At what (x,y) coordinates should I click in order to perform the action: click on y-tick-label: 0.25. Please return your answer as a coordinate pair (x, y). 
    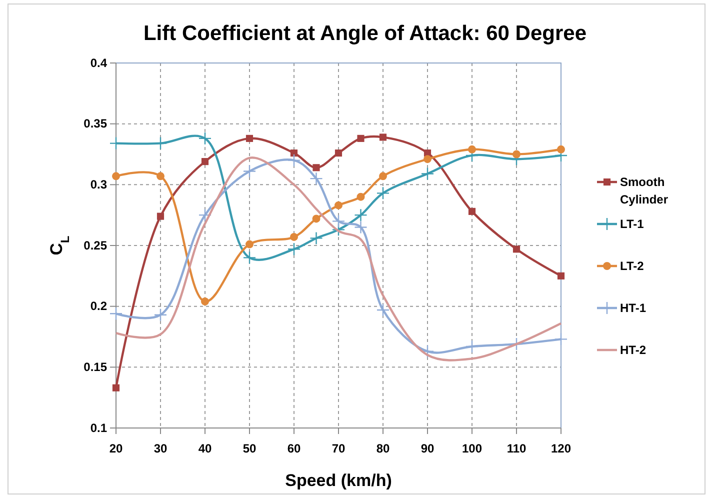
    Looking at the image, I should click on (96, 245).